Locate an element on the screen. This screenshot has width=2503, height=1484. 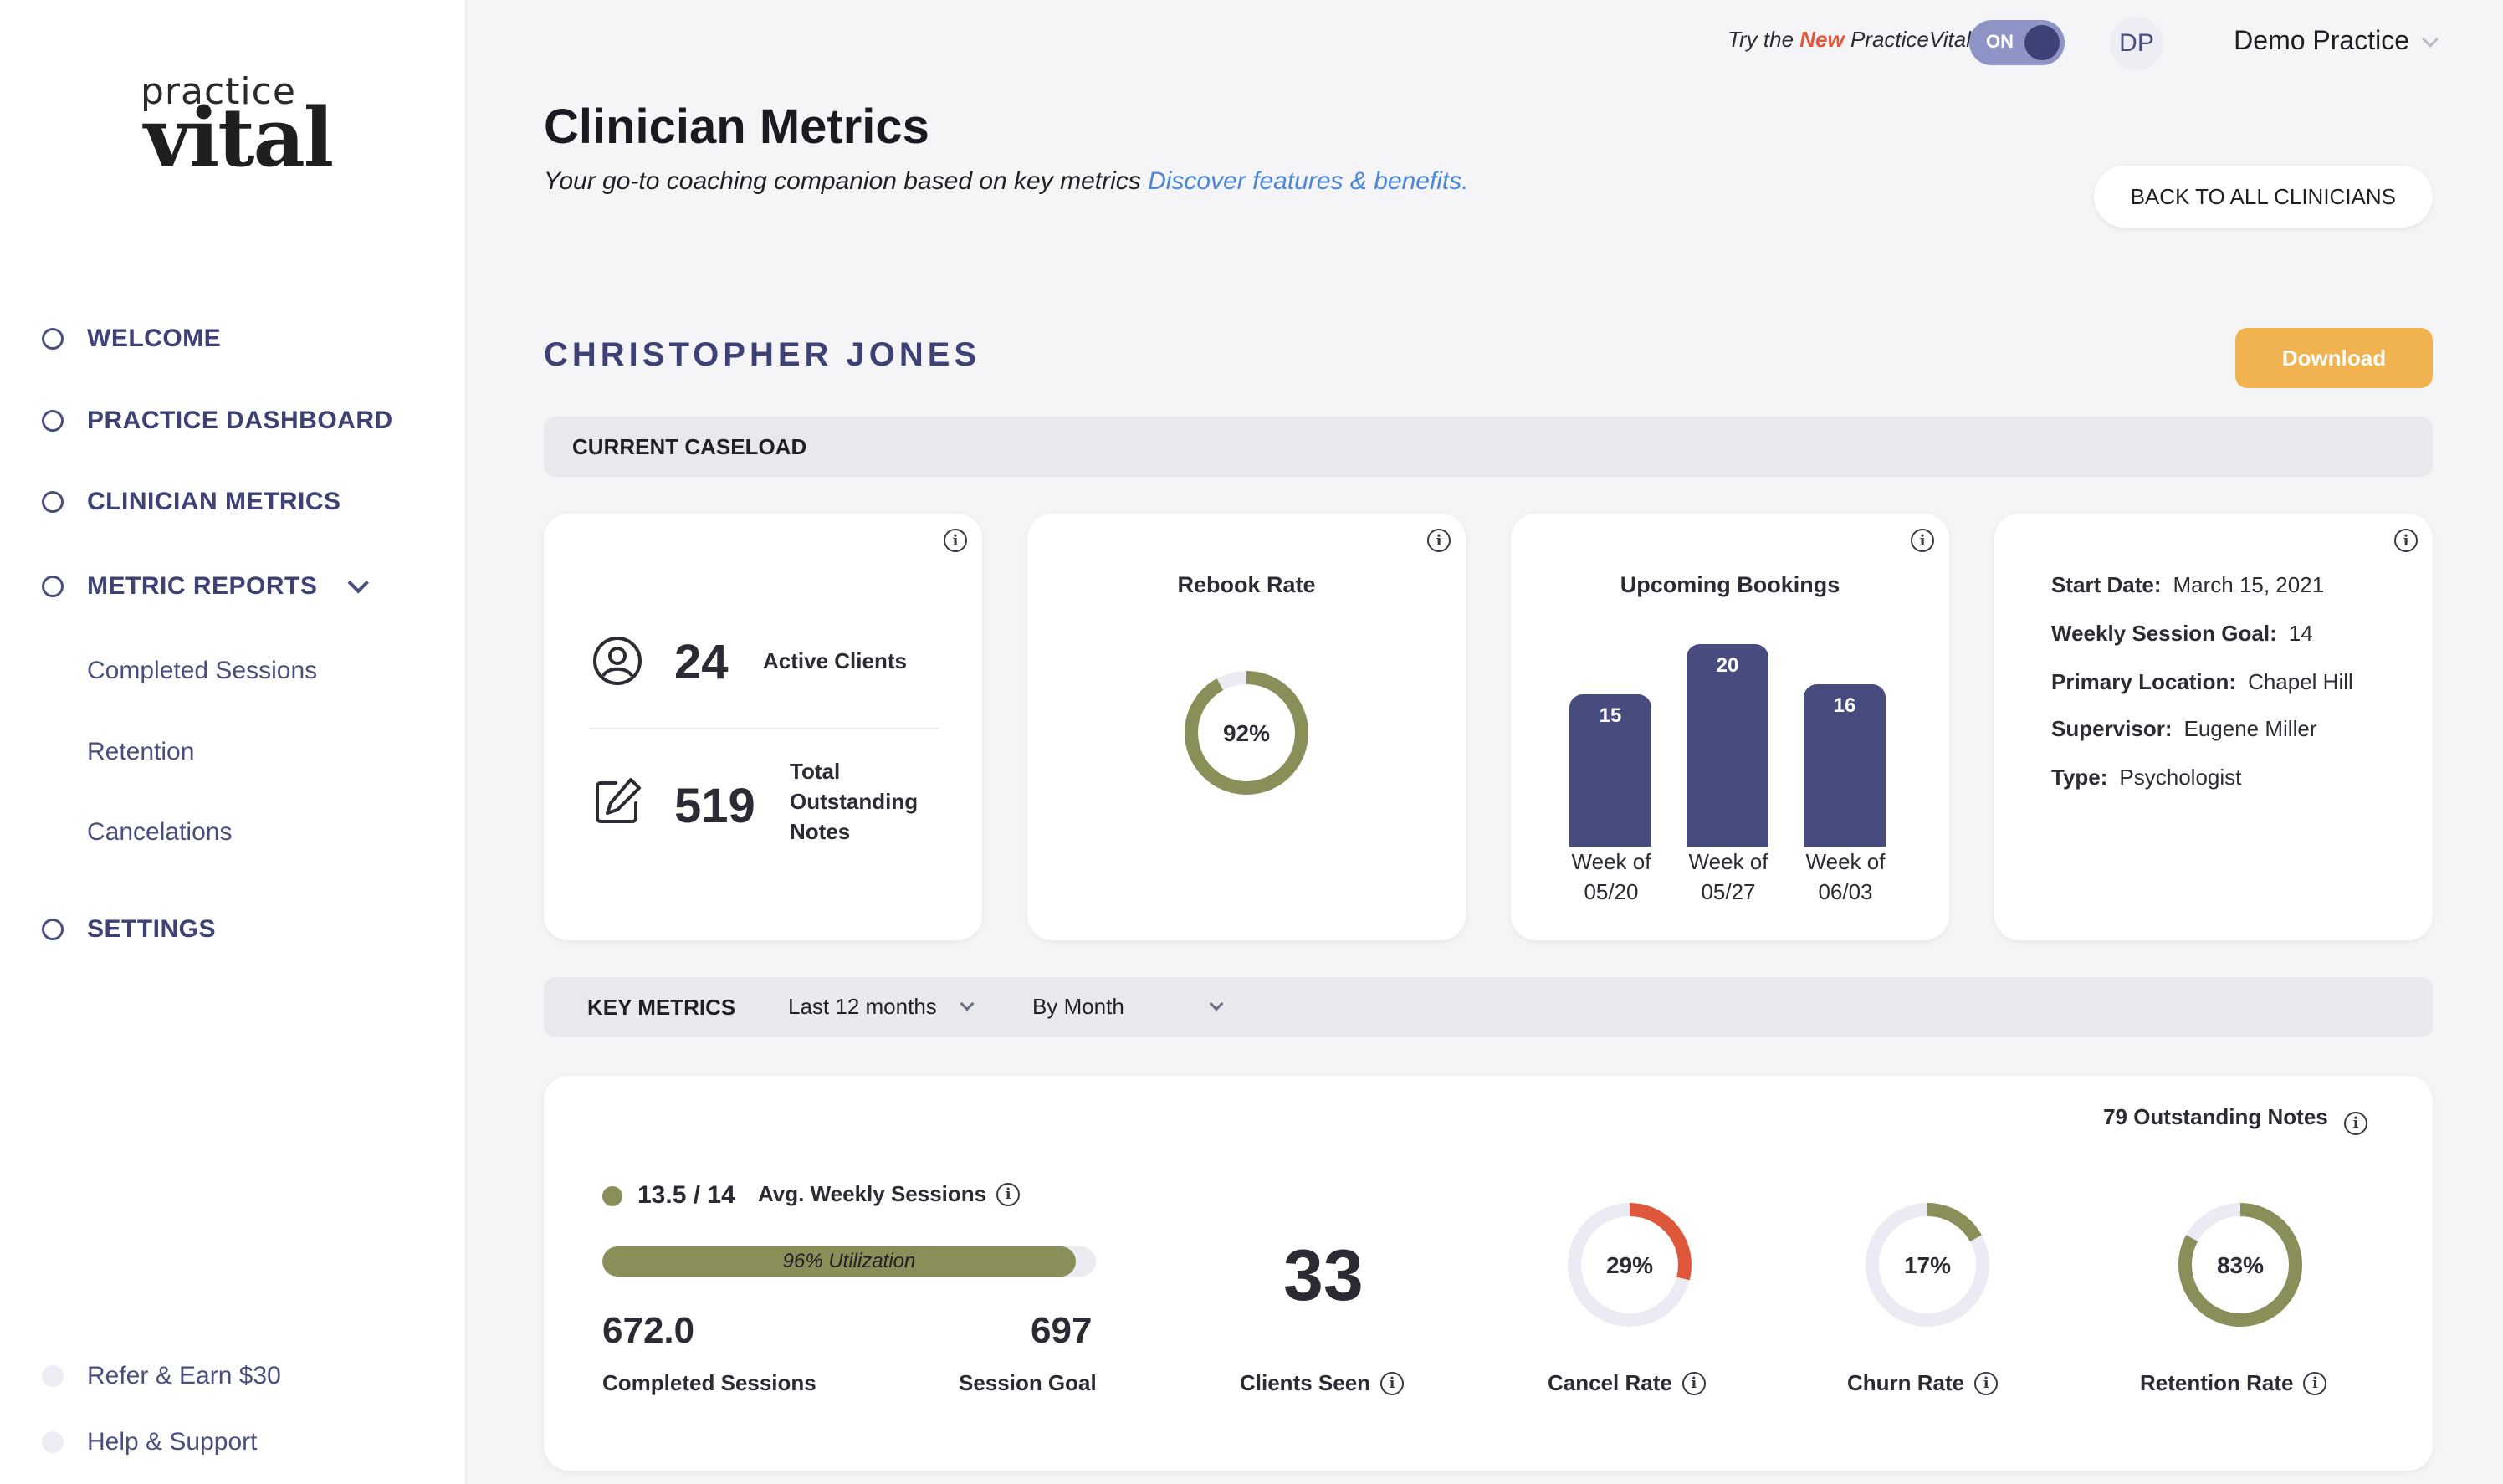
cancel-rate-value: 29% is located at coordinates (1629, 1265).